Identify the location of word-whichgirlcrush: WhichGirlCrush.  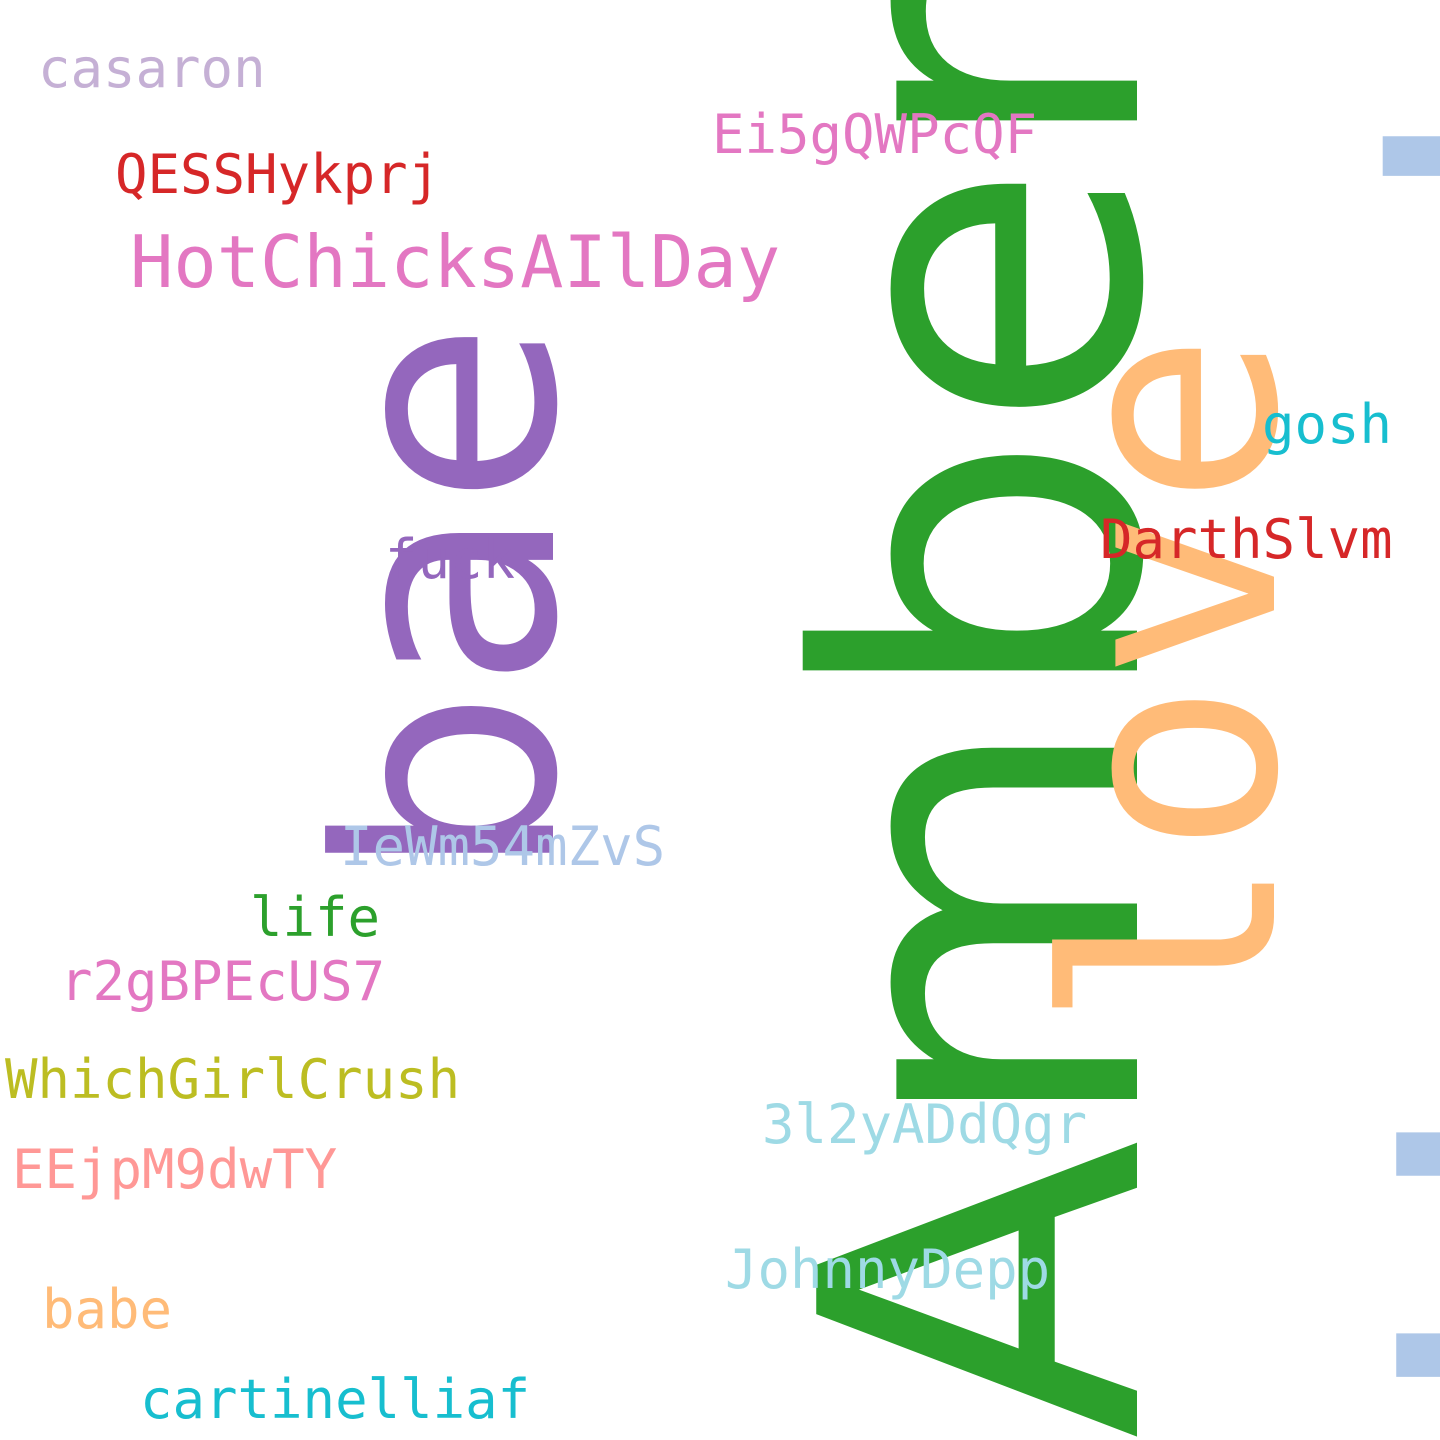
(233, 1079).